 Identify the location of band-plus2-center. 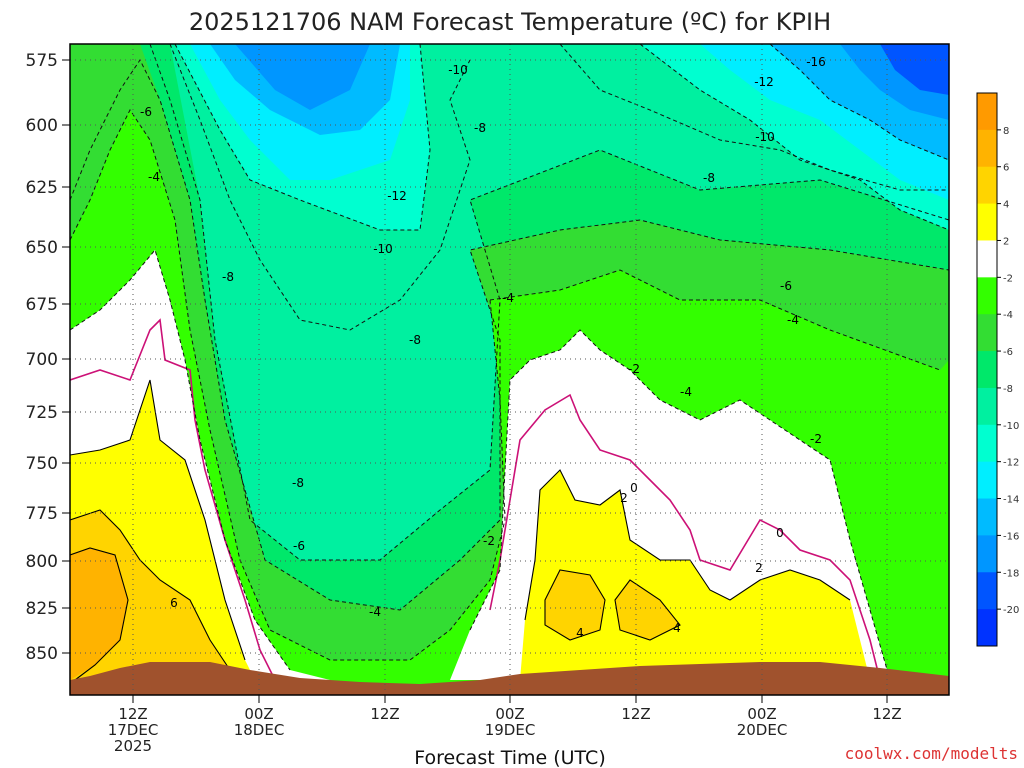
(695, 575).